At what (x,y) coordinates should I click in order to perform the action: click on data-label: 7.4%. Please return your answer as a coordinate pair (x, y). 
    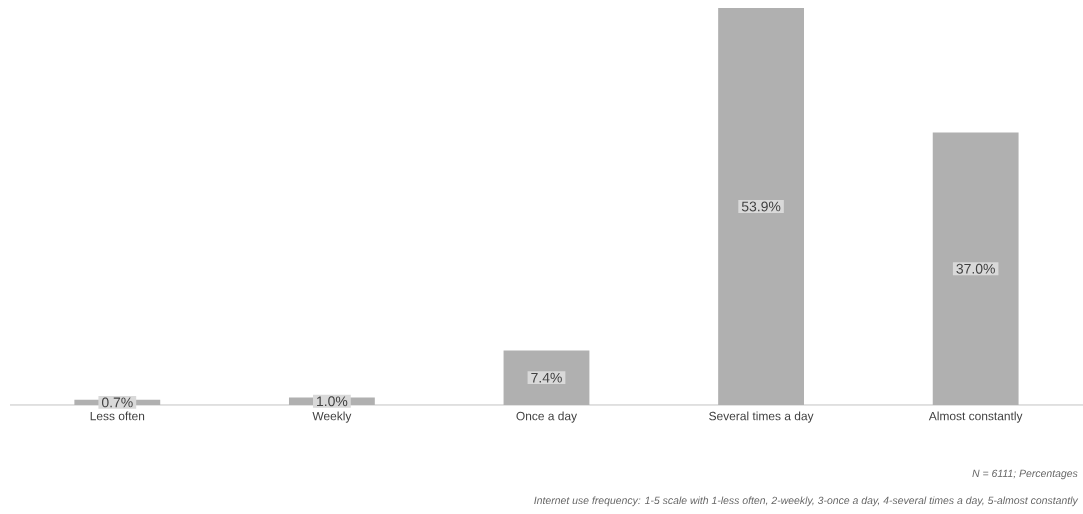
    Looking at the image, I should click on (546, 377).